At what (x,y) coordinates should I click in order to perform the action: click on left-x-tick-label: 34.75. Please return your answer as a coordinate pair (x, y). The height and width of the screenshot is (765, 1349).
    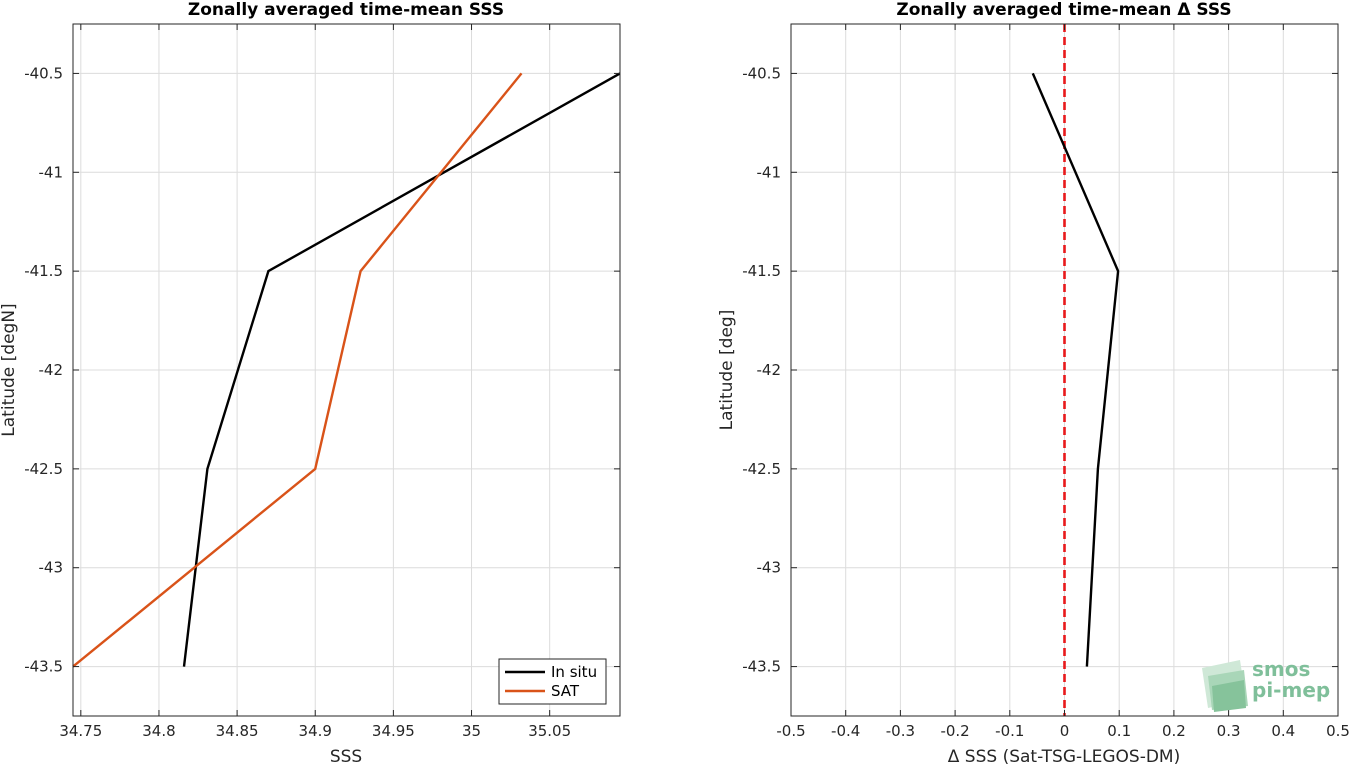
    Looking at the image, I should click on (80, 731).